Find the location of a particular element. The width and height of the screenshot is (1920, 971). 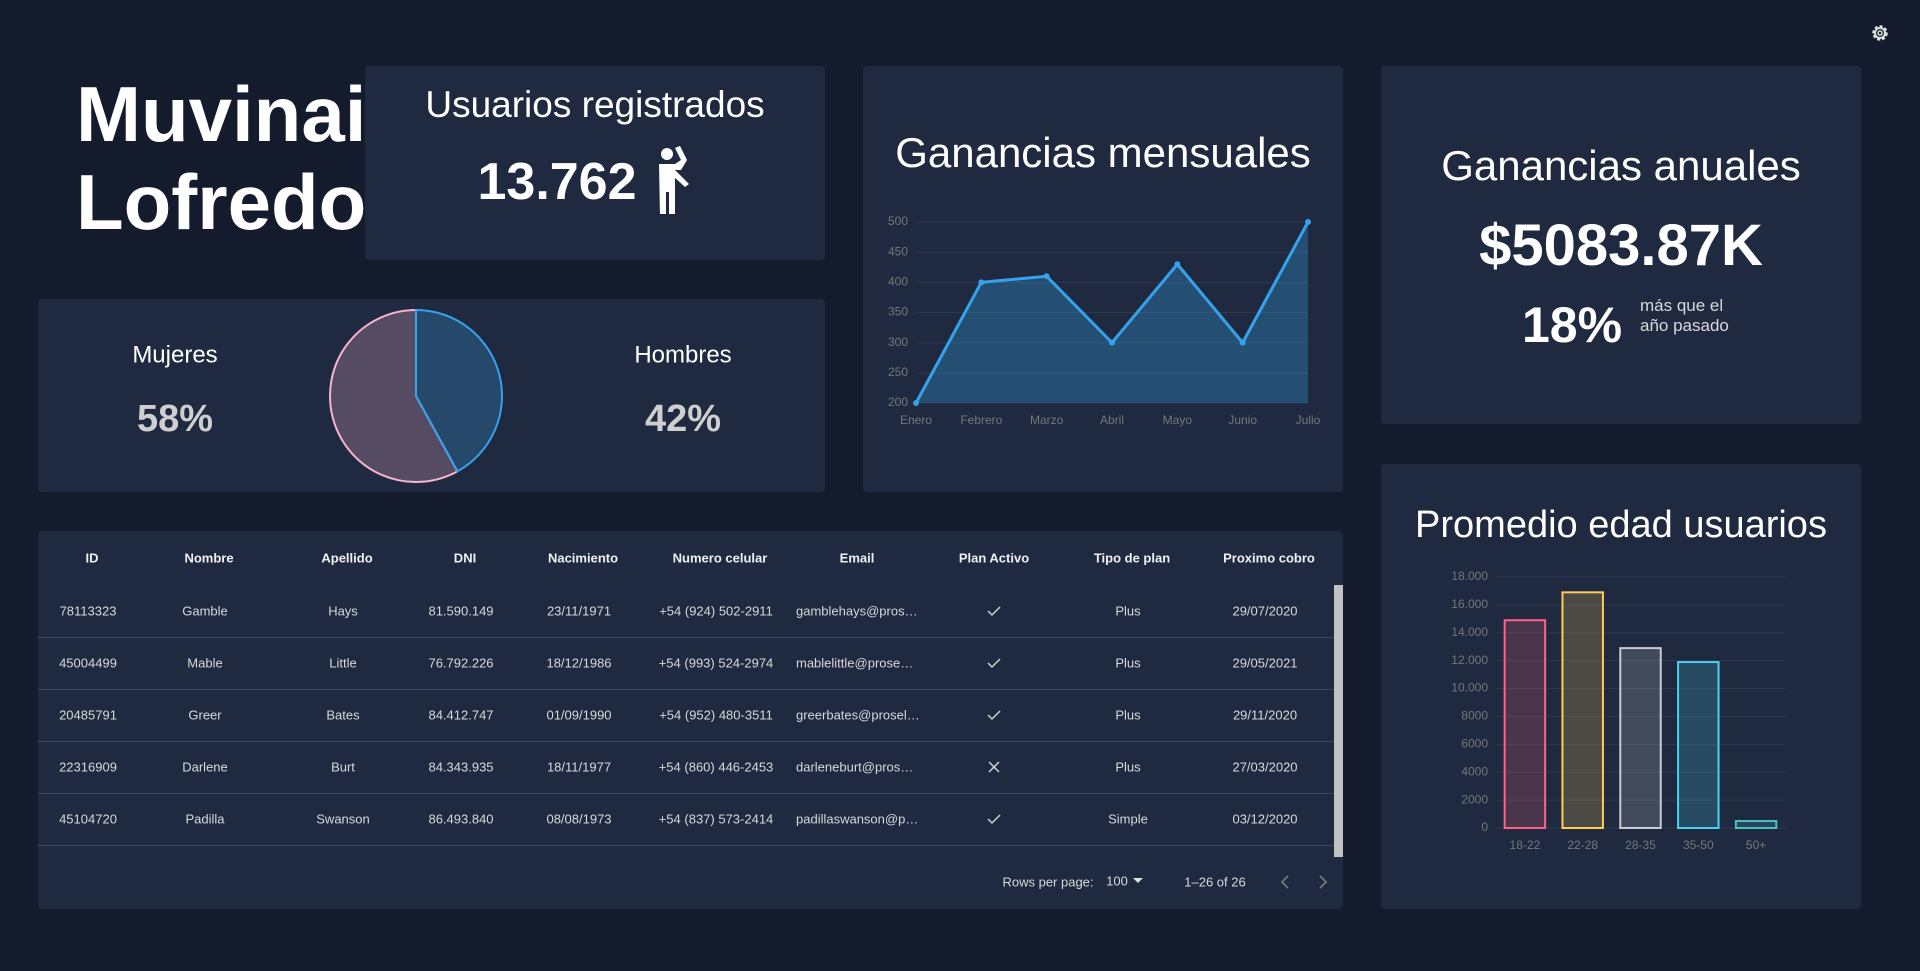

chart-title: Promedio edad usuarios is located at coordinates (1621, 525).